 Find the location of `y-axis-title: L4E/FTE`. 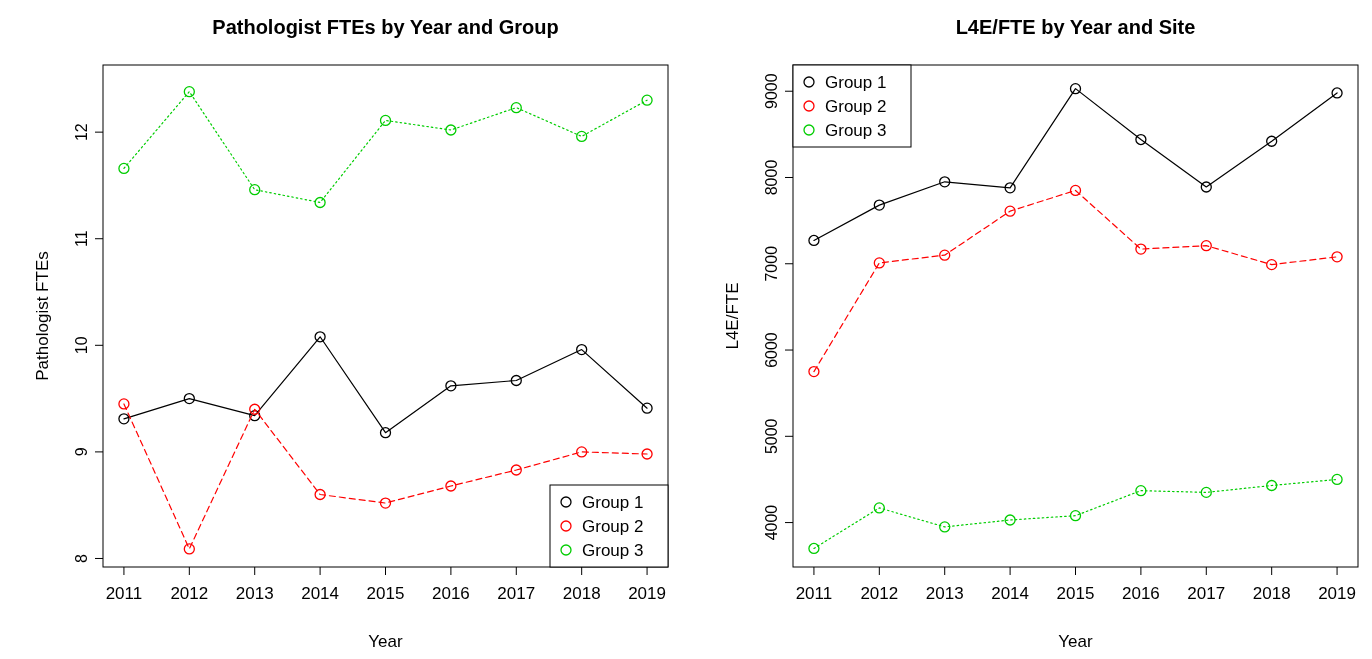

y-axis-title: L4E/FTE is located at coordinates (732, 316).